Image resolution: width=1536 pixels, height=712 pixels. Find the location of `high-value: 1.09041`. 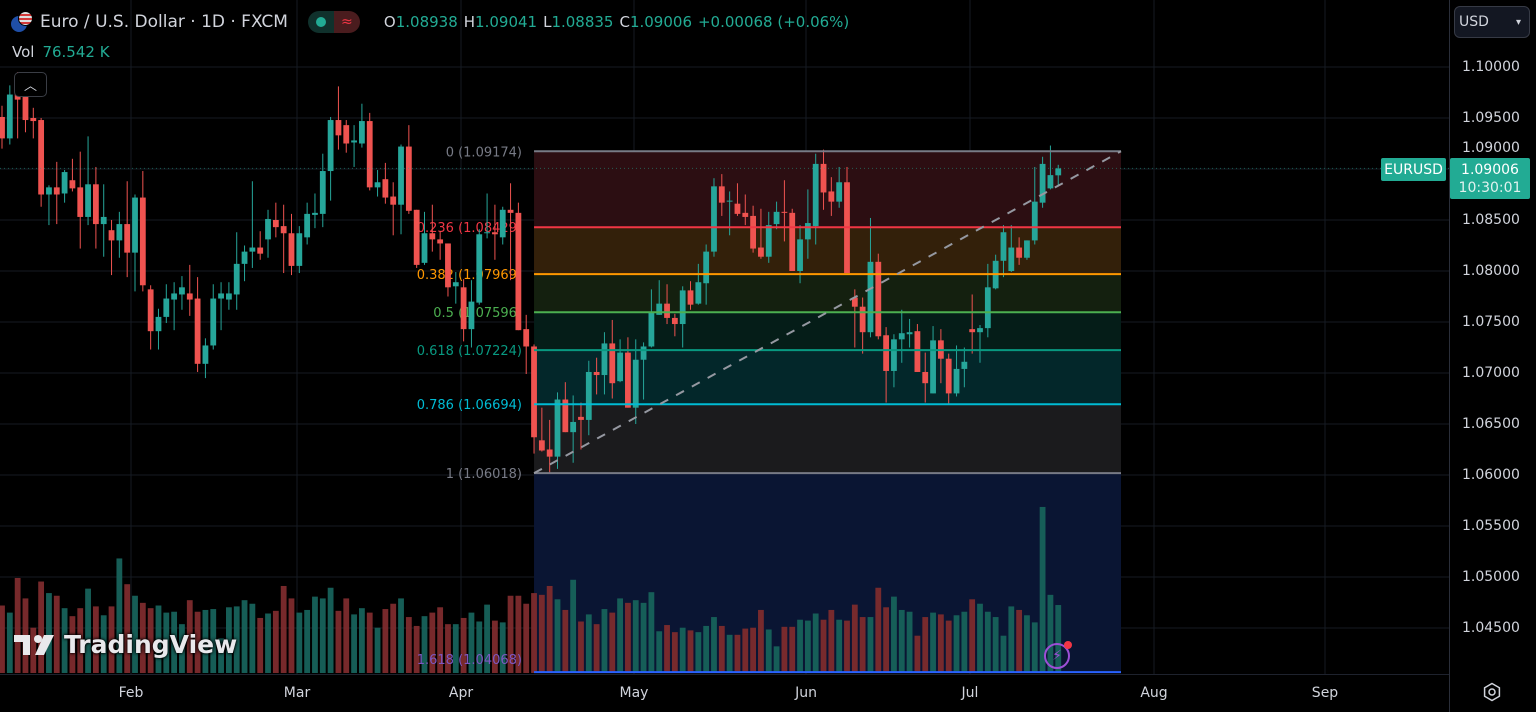

high-value: 1.09041 is located at coordinates (506, 22).